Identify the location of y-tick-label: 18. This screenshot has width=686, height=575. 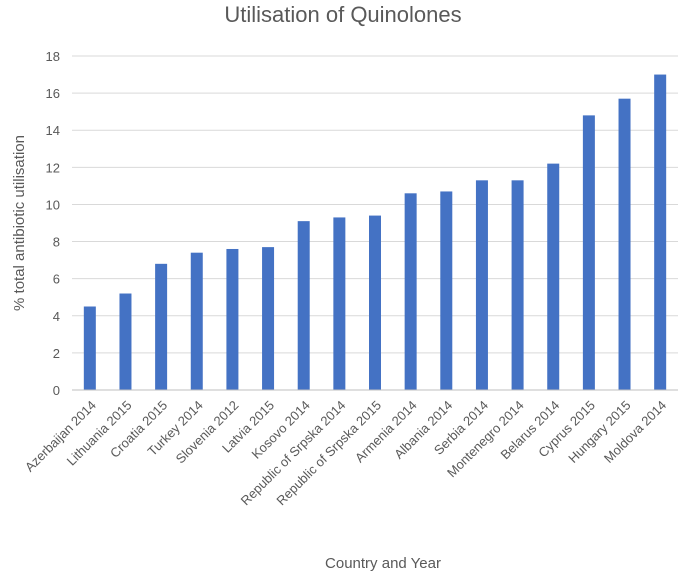
(53, 56).